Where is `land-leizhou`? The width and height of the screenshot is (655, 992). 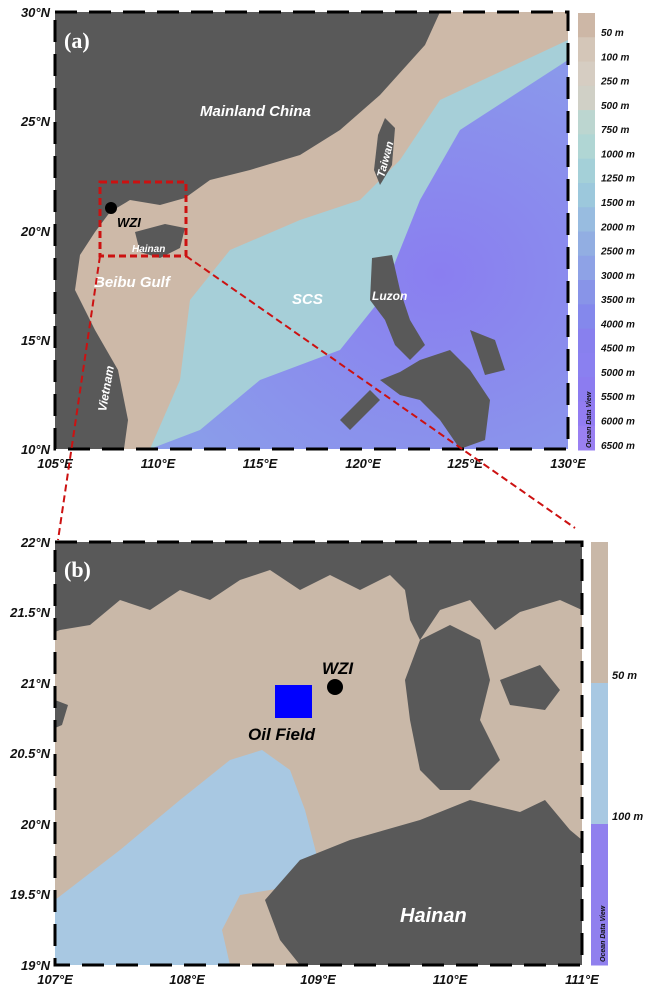
land-leizhou is located at coordinates (452, 707).